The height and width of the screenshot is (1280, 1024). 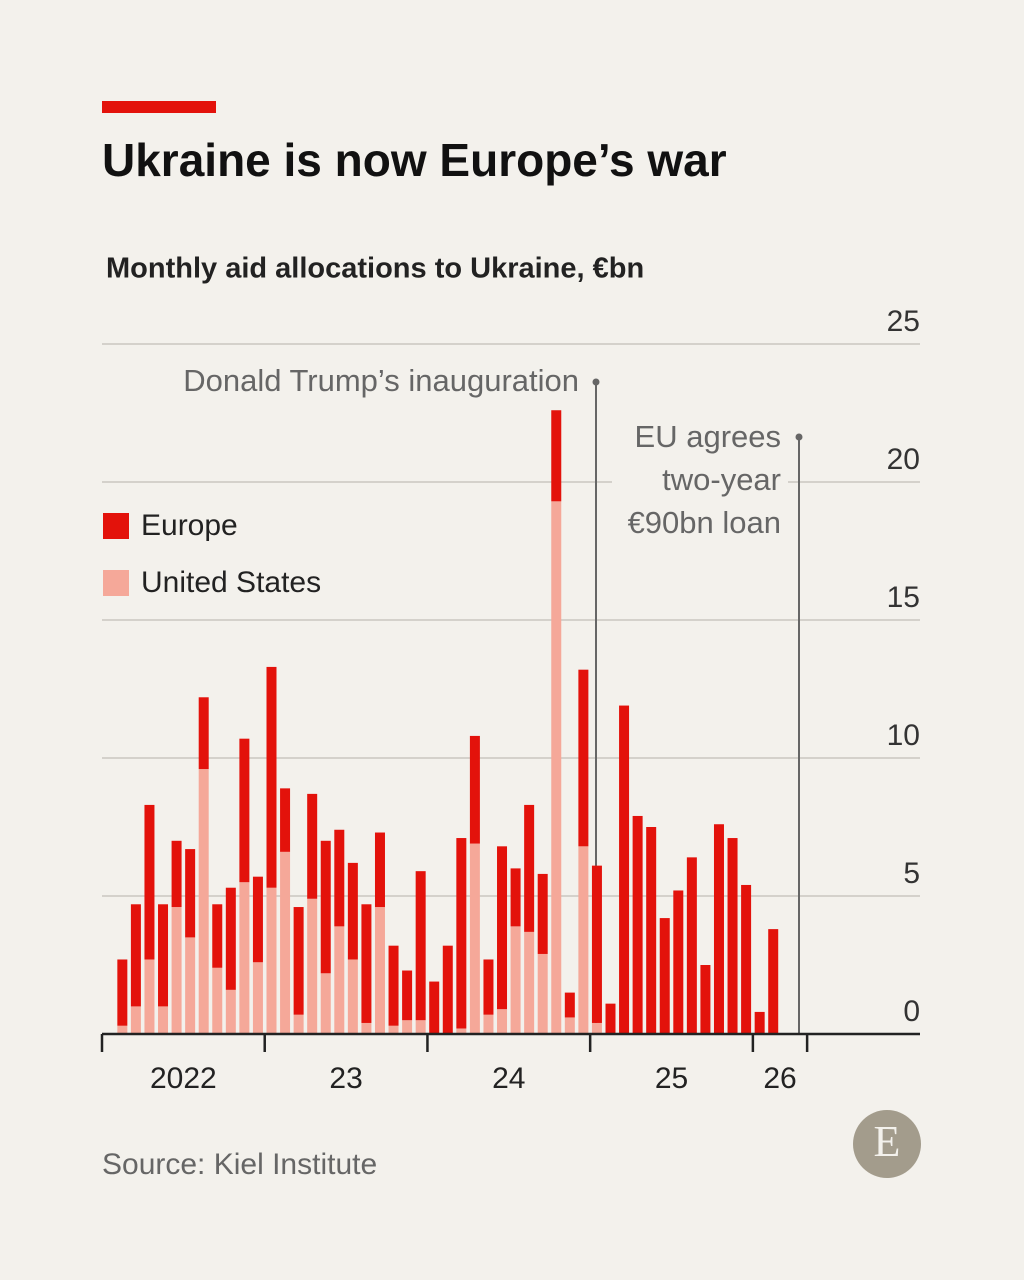 I want to click on x-tick-label: 24, so click(x=508, y=1078).